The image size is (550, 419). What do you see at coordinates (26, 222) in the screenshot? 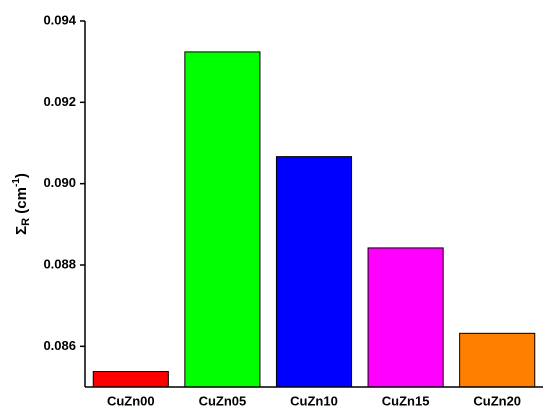
I see `y-label-sub: R` at bounding box center [26, 222].